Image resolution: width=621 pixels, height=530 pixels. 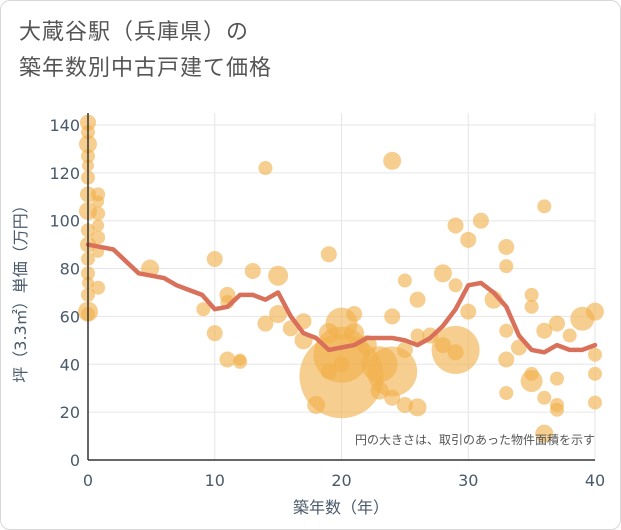 What do you see at coordinates (134, 32) in the screenshot?
I see `chart-title-line-1: 大蔵谷駅（兵庫県）の` at bounding box center [134, 32].